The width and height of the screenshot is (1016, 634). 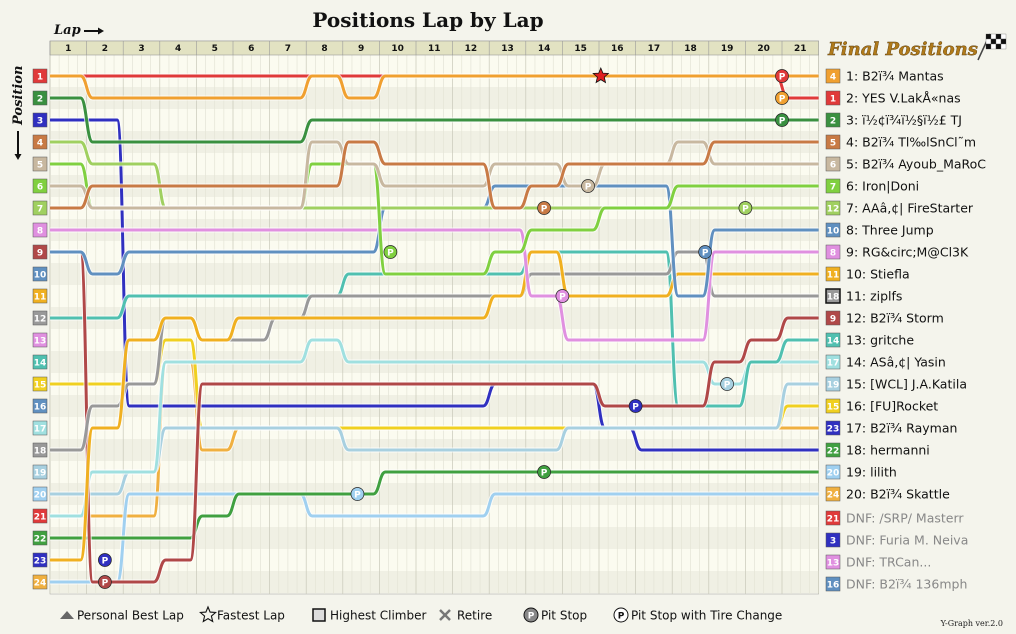 I want to click on dnf-badge-number: 13, so click(x=833, y=564).